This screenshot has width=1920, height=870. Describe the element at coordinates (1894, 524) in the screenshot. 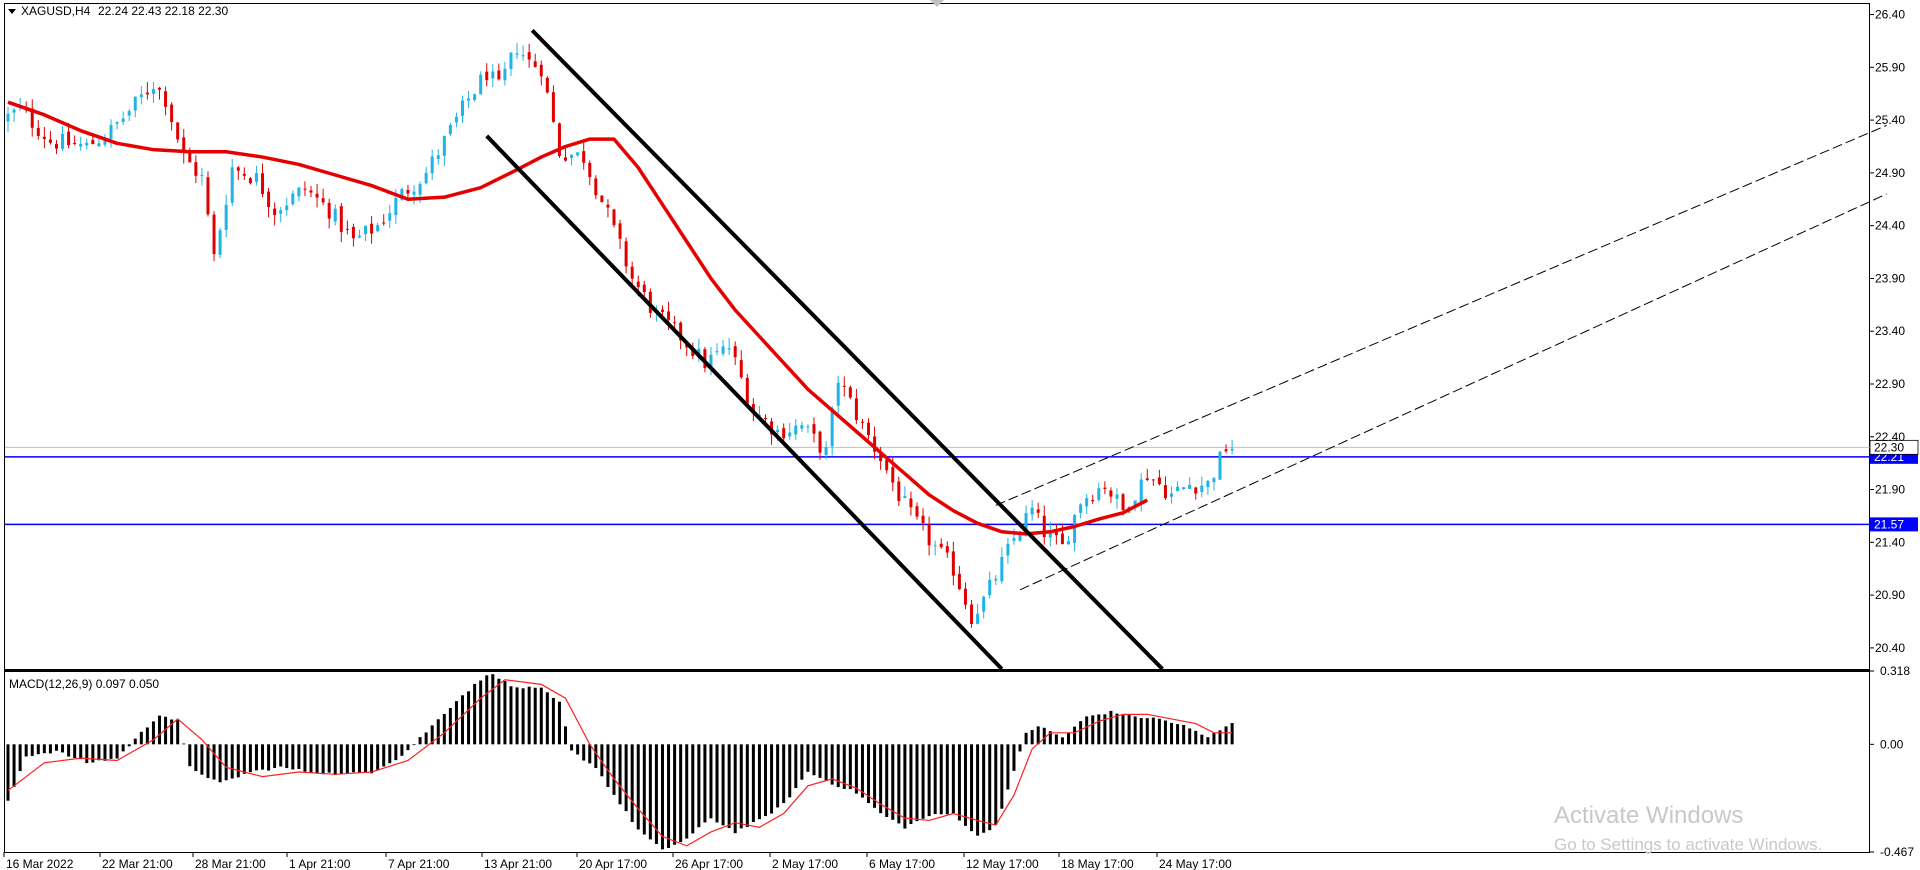

I see `price-level-tag` at that location.